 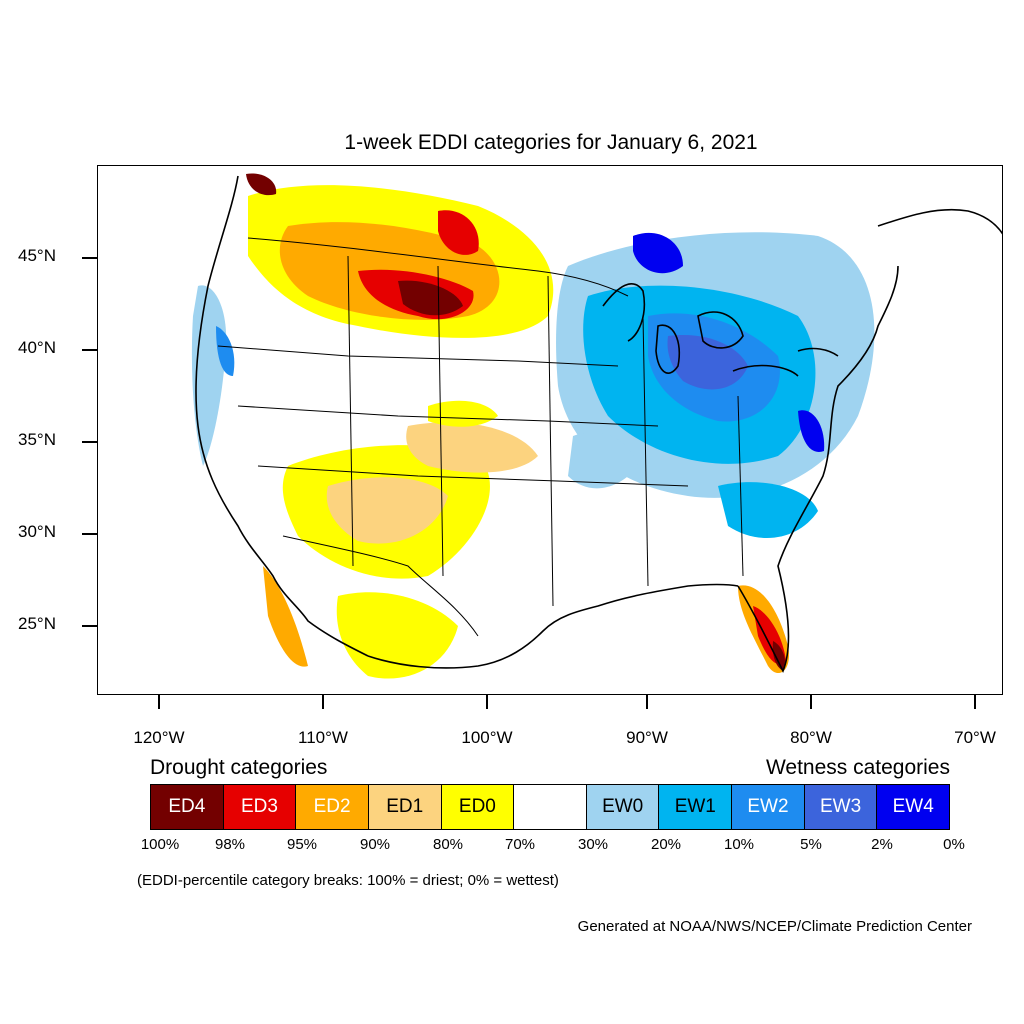 What do you see at coordinates (458, 232) in the screenshot?
I see `patch-ed3-montana` at bounding box center [458, 232].